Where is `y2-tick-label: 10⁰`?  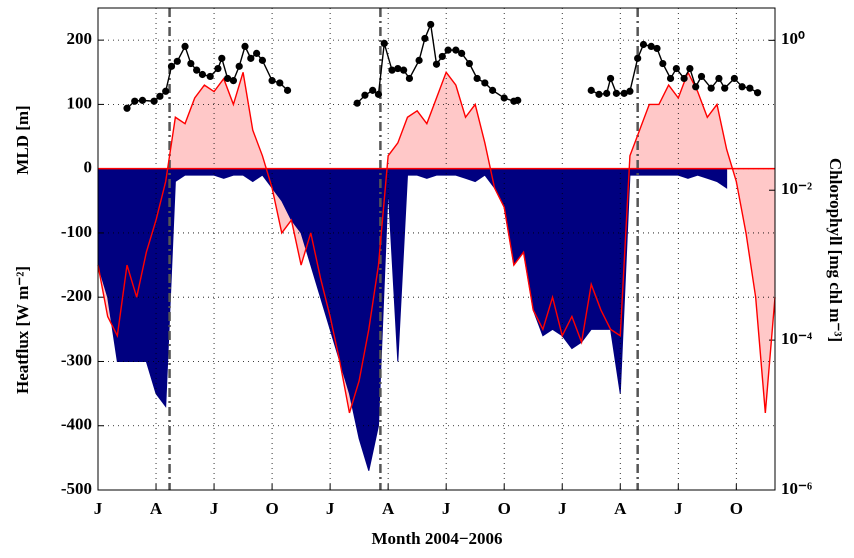 y2-tick-label: 10⁰ is located at coordinates (793, 38).